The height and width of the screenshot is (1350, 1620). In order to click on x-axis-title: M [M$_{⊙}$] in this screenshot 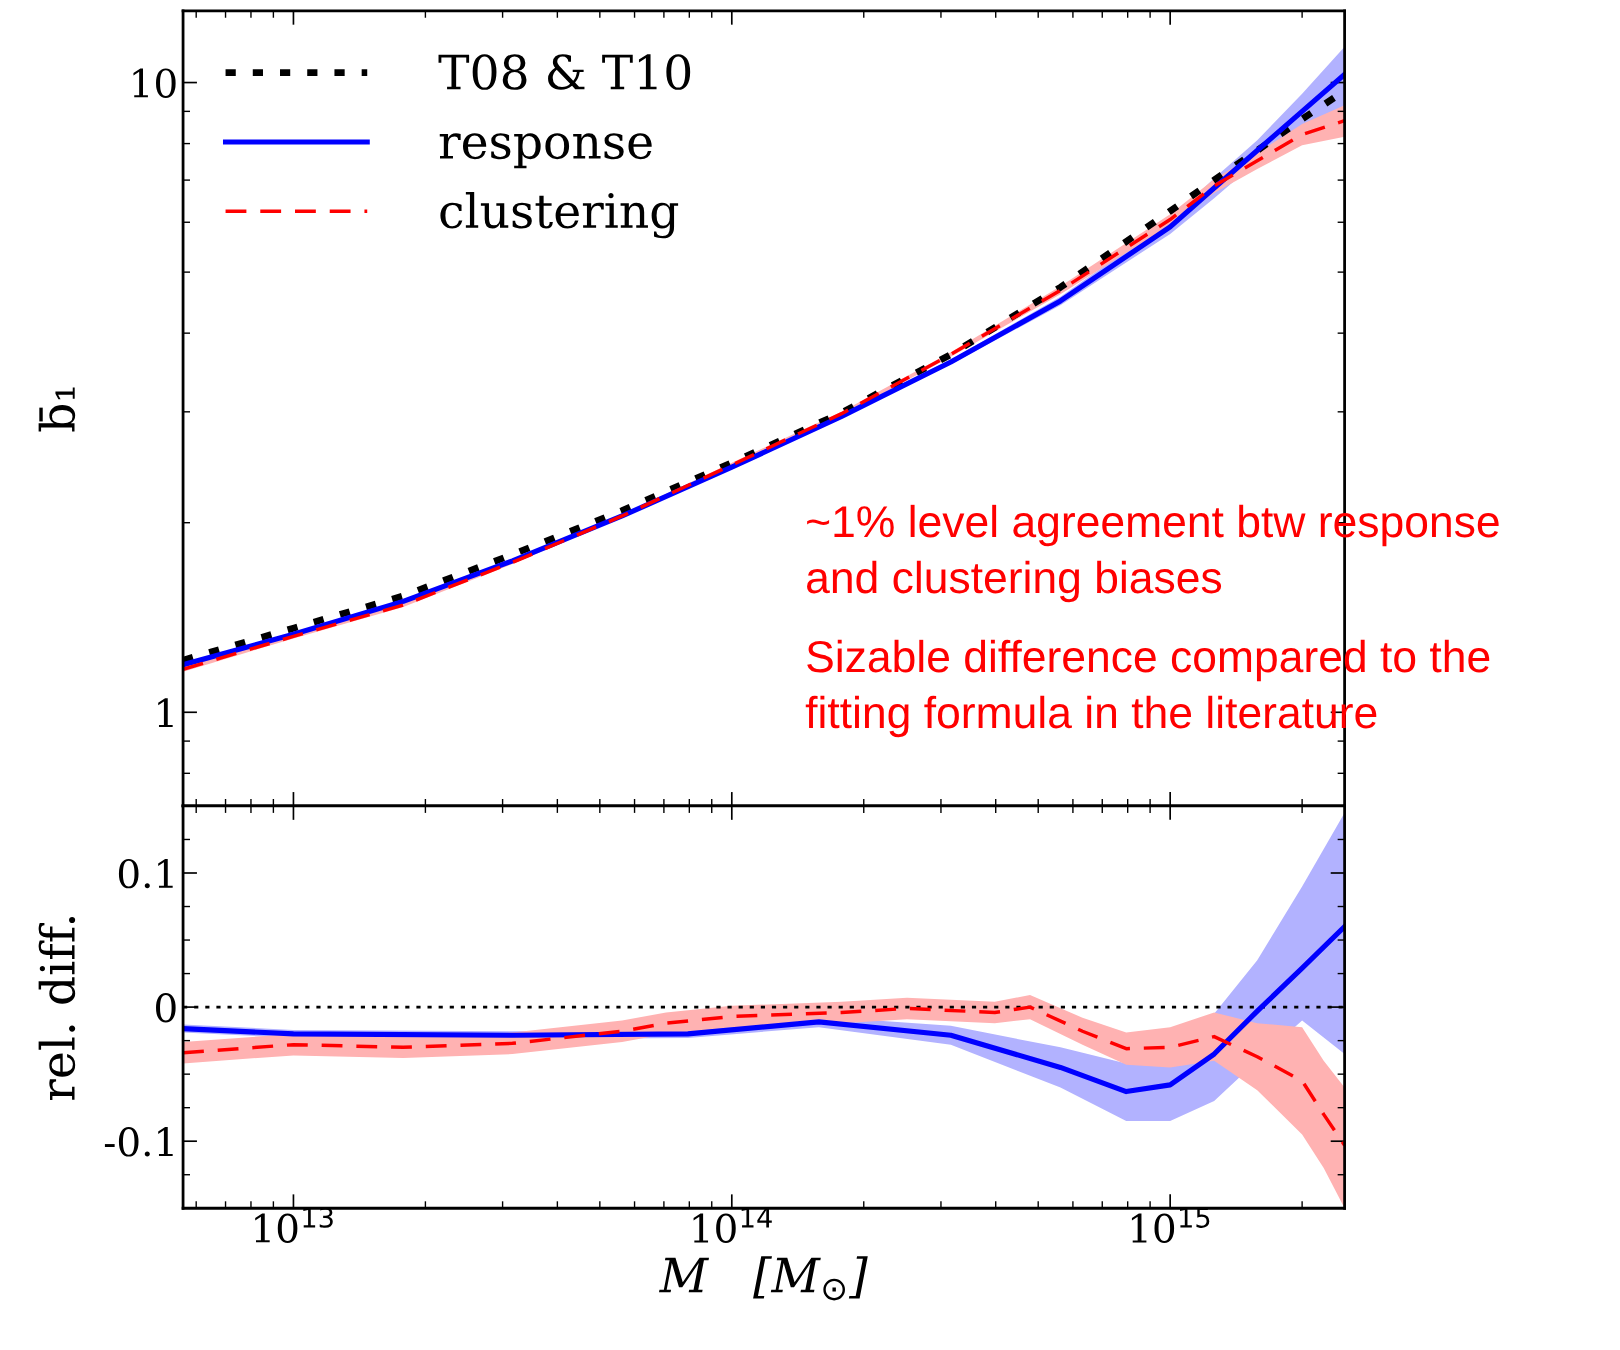, I will do `click(763, 1278)`.